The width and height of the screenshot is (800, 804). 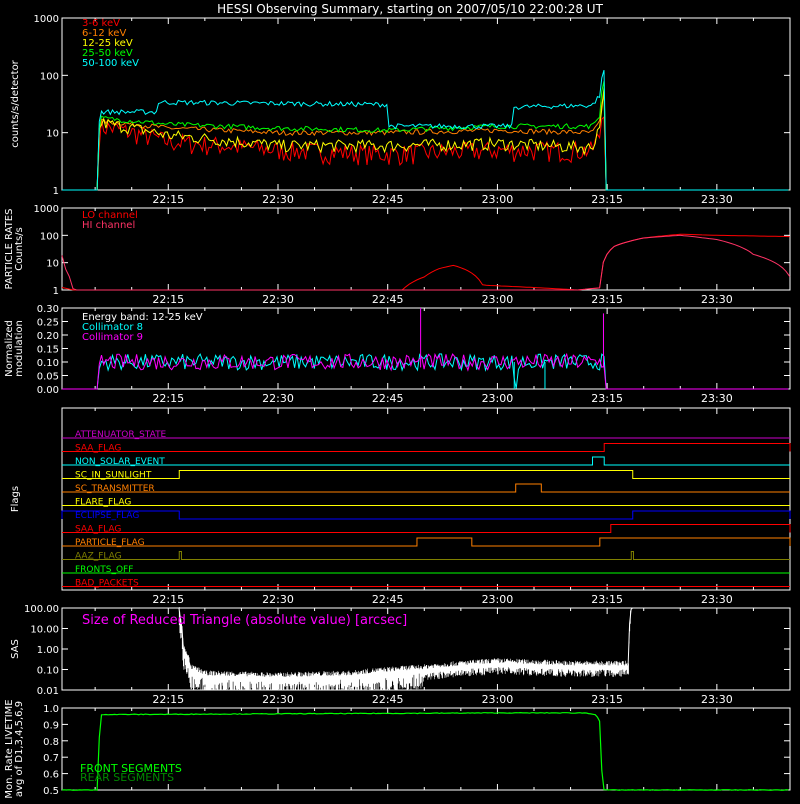 I want to click on legend-entry: REAR SEGMENTS, so click(x=127, y=777).